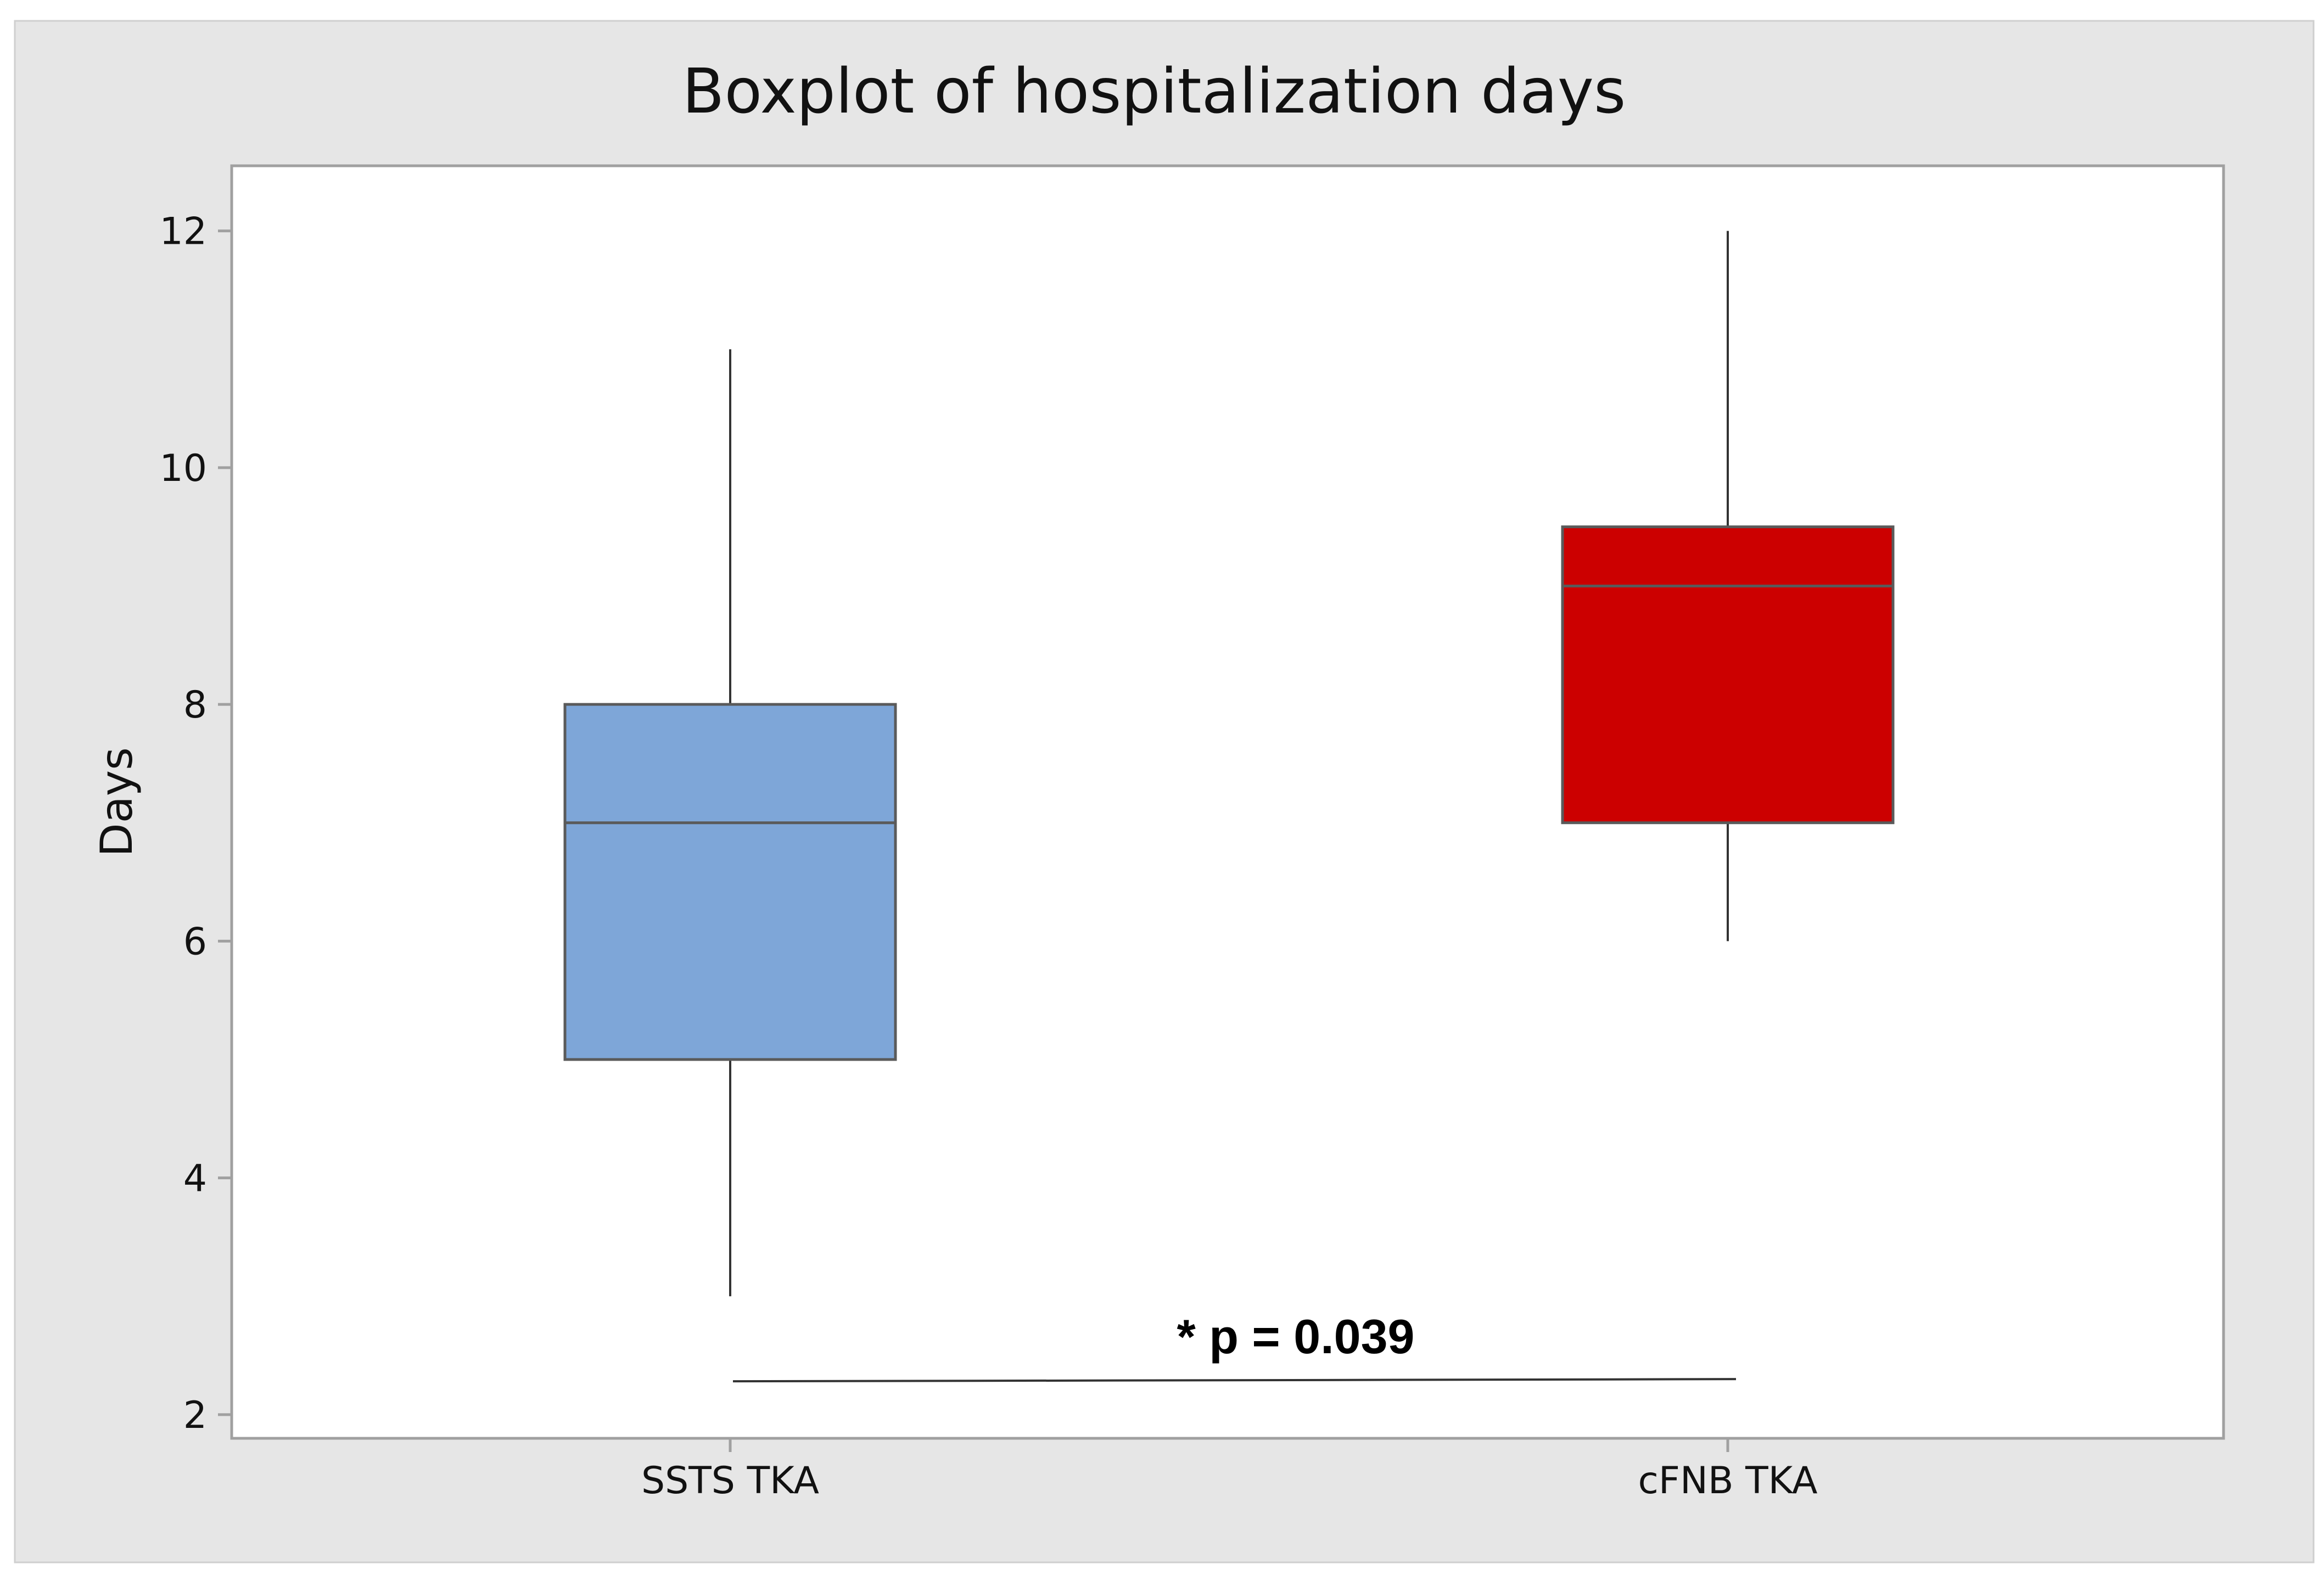 The width and height of the screenshot is (2324, 1575). I want to click on y-tick-label: 10, so click(183, 469).